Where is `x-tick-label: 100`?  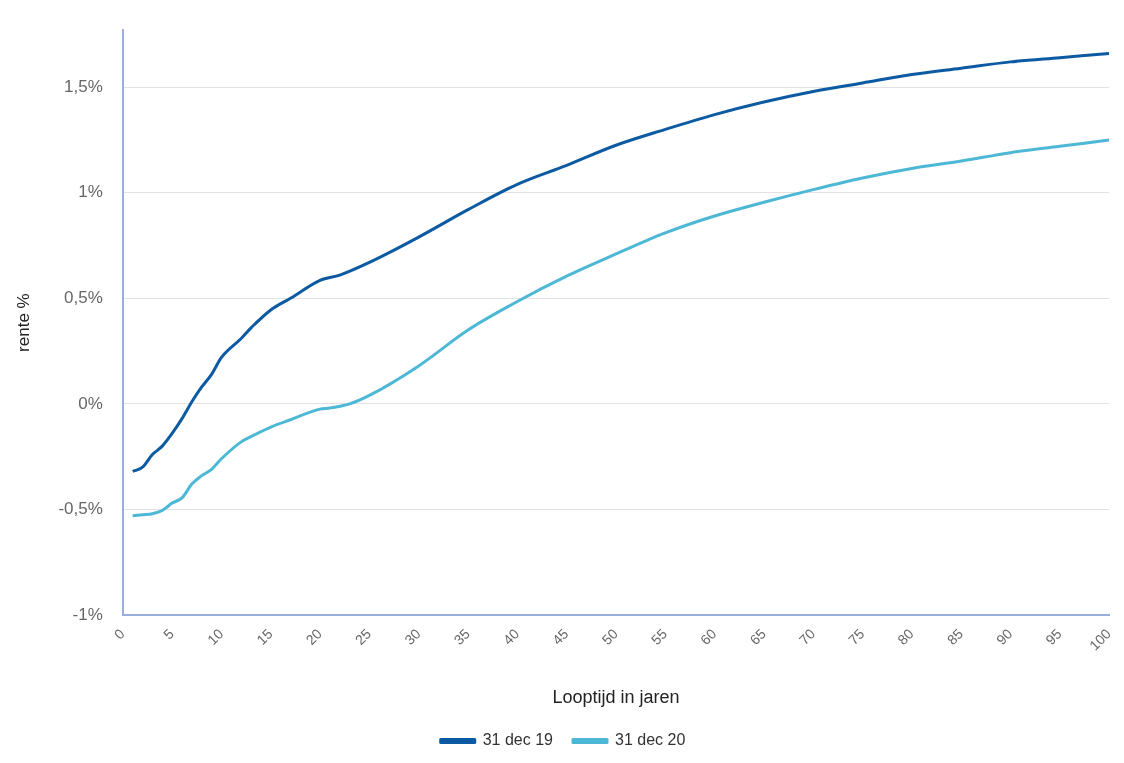
x-tick-label: 100 is located at coordinates (1100, 639).